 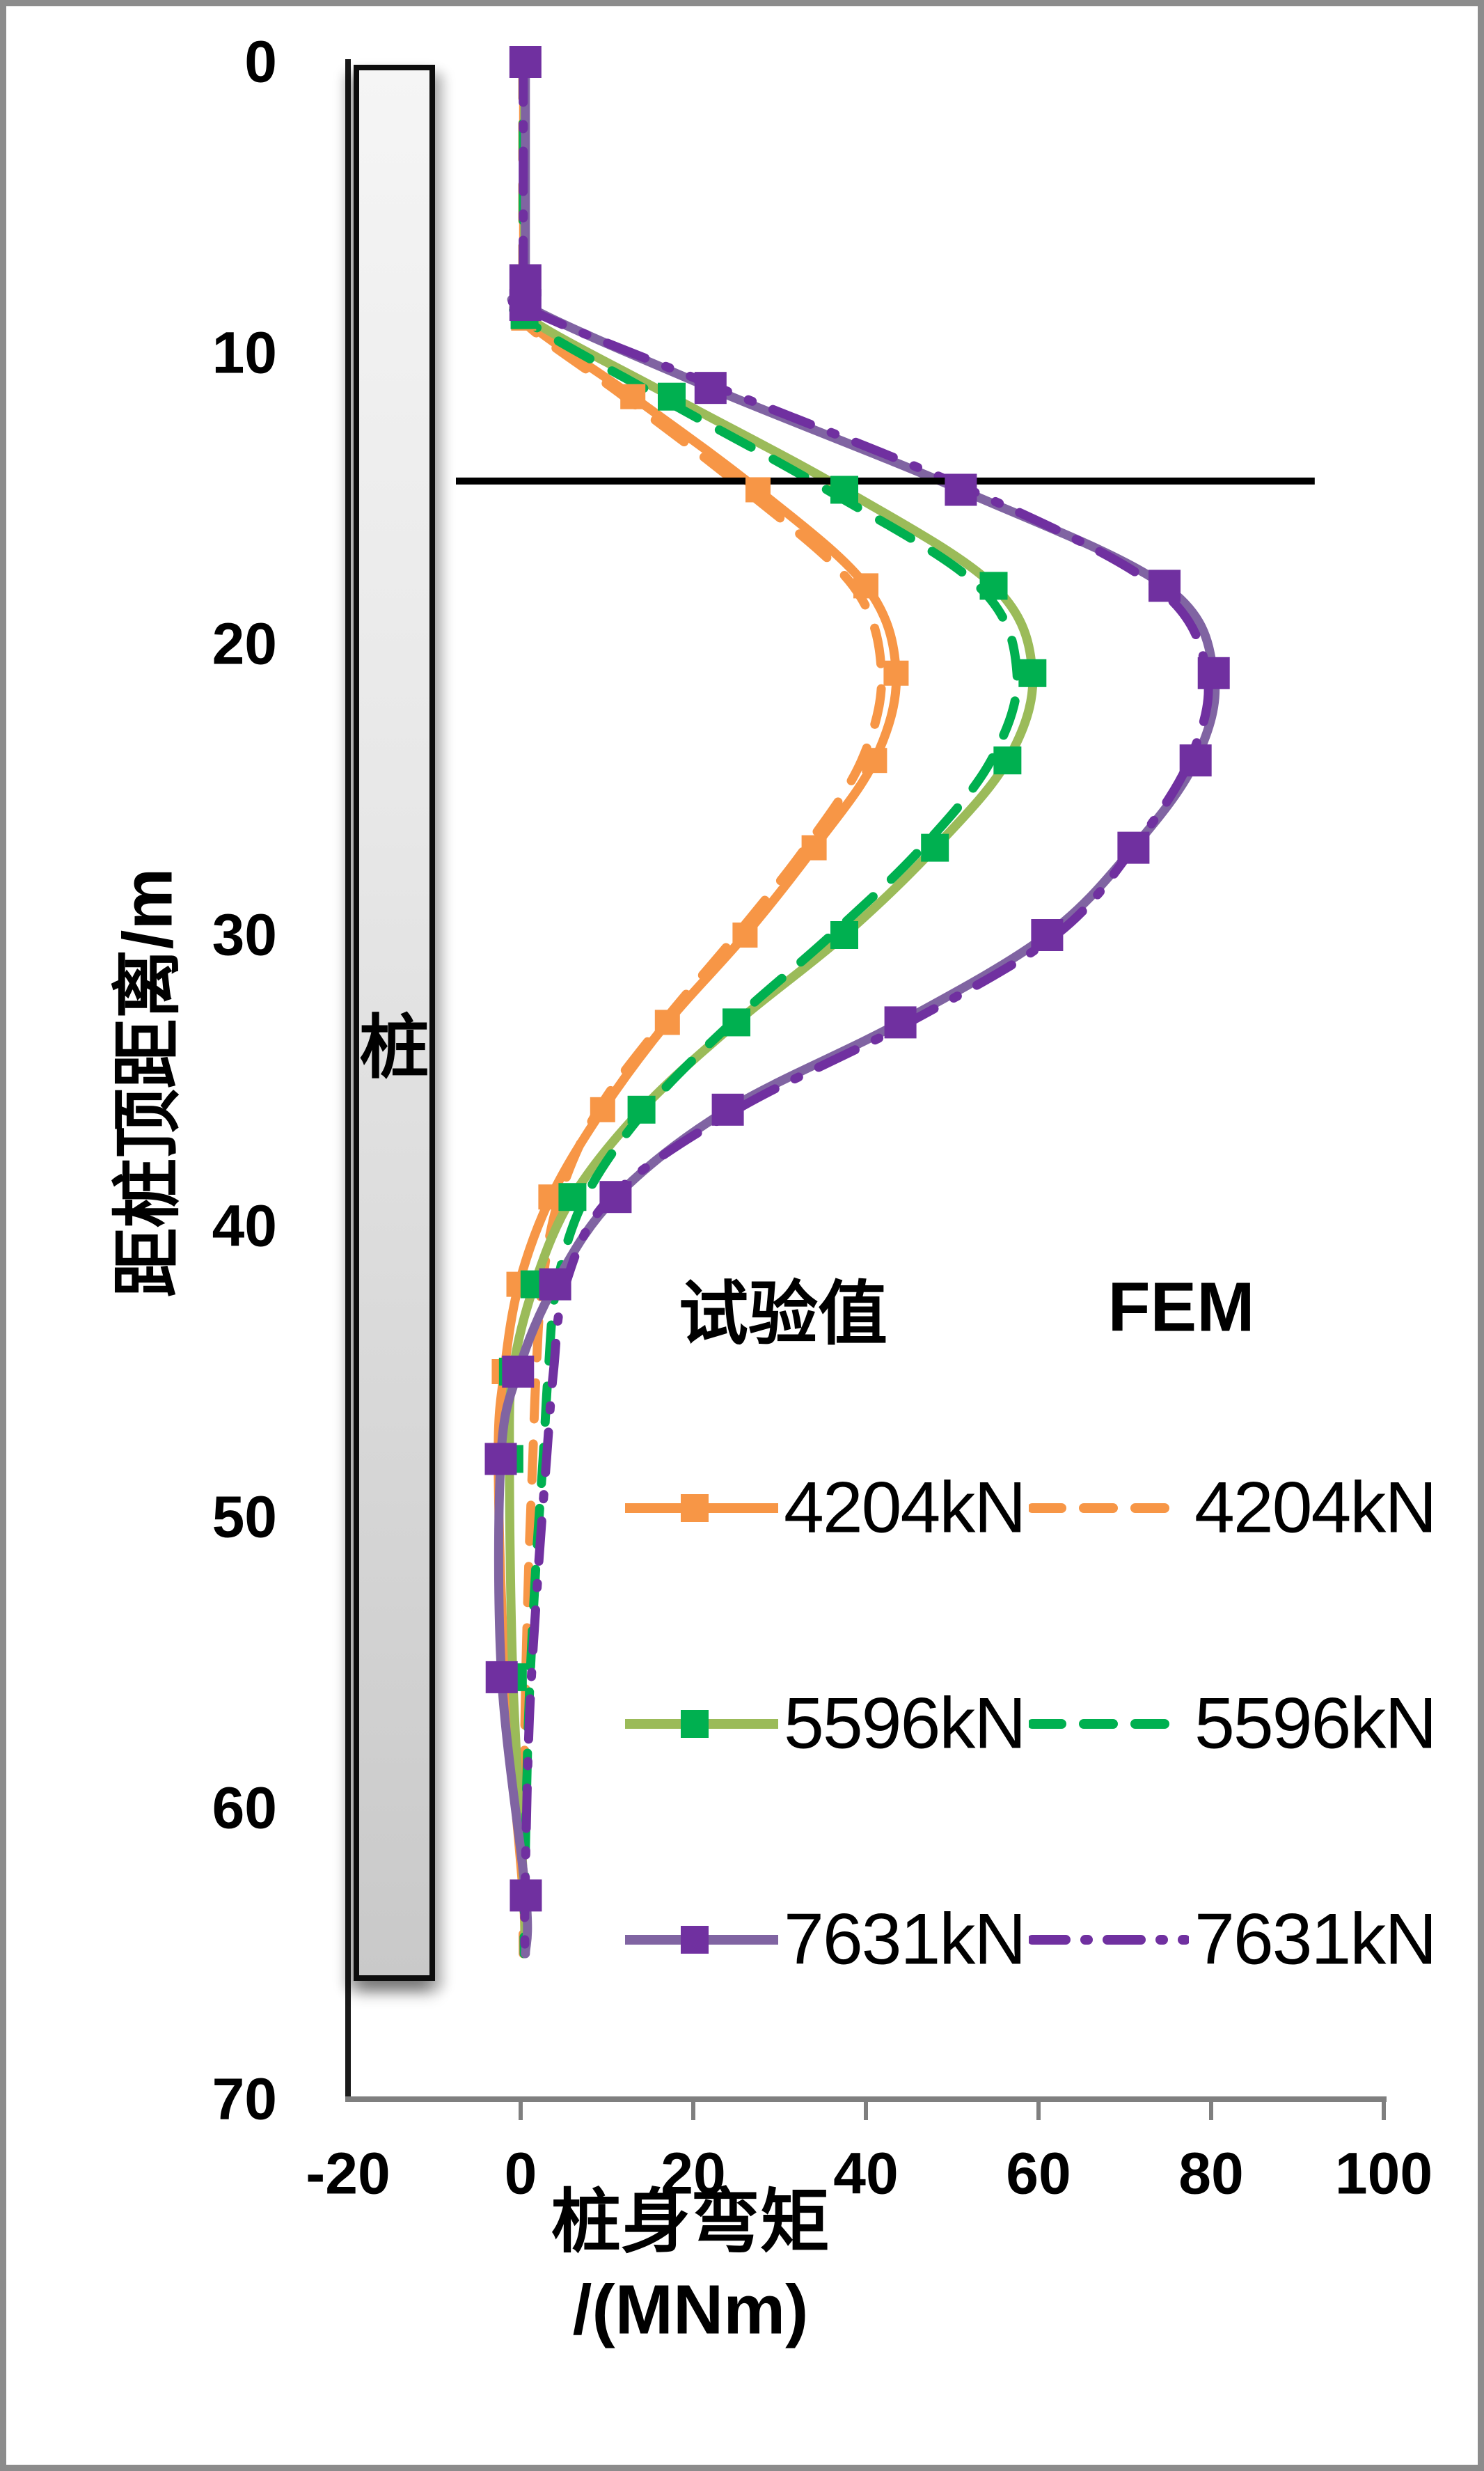 I want to click on y-tick-label-20: 20, so click(x=244, y=644).